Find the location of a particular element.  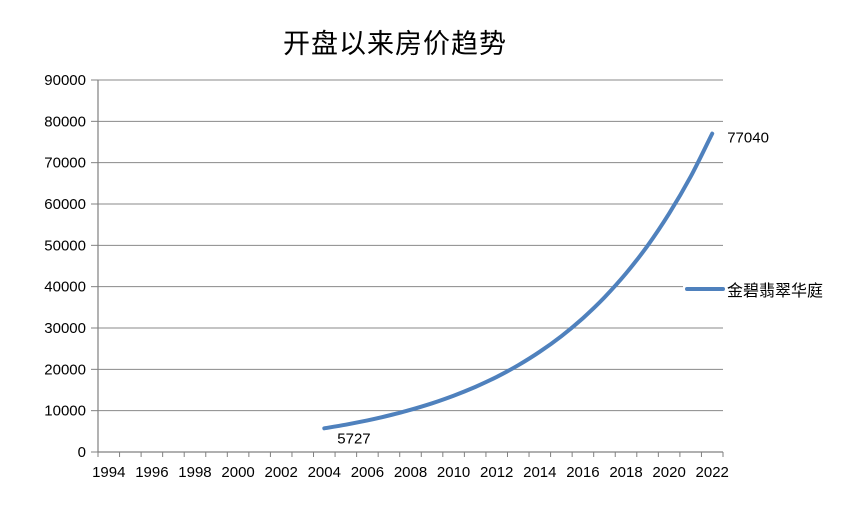

x-axis-label: 2000 is located at coordinates (237, 472).